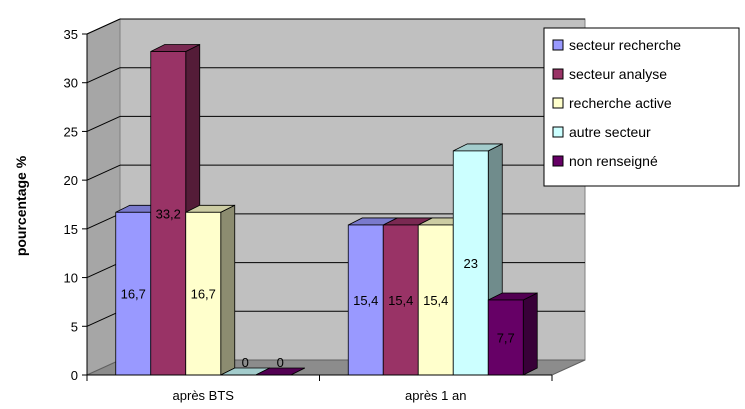 This screenshot has width=745, height=409. Describe the element at coordinates (610, 132) in the screenshot. I see `legend-label: autre secteur` at that location.